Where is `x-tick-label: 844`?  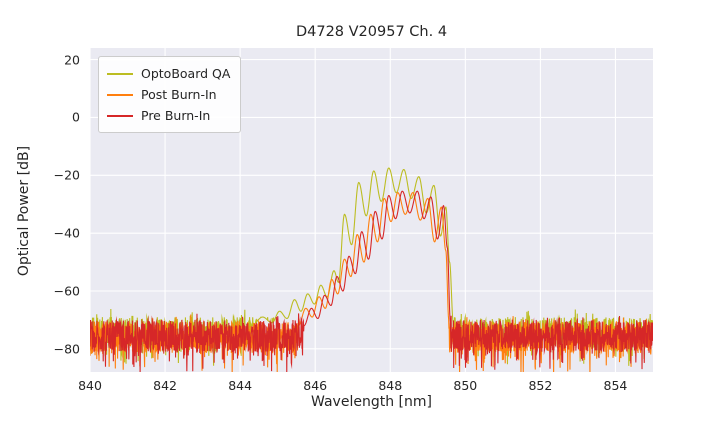
x-tick-label: 844 is located at coordinates (240, 385).